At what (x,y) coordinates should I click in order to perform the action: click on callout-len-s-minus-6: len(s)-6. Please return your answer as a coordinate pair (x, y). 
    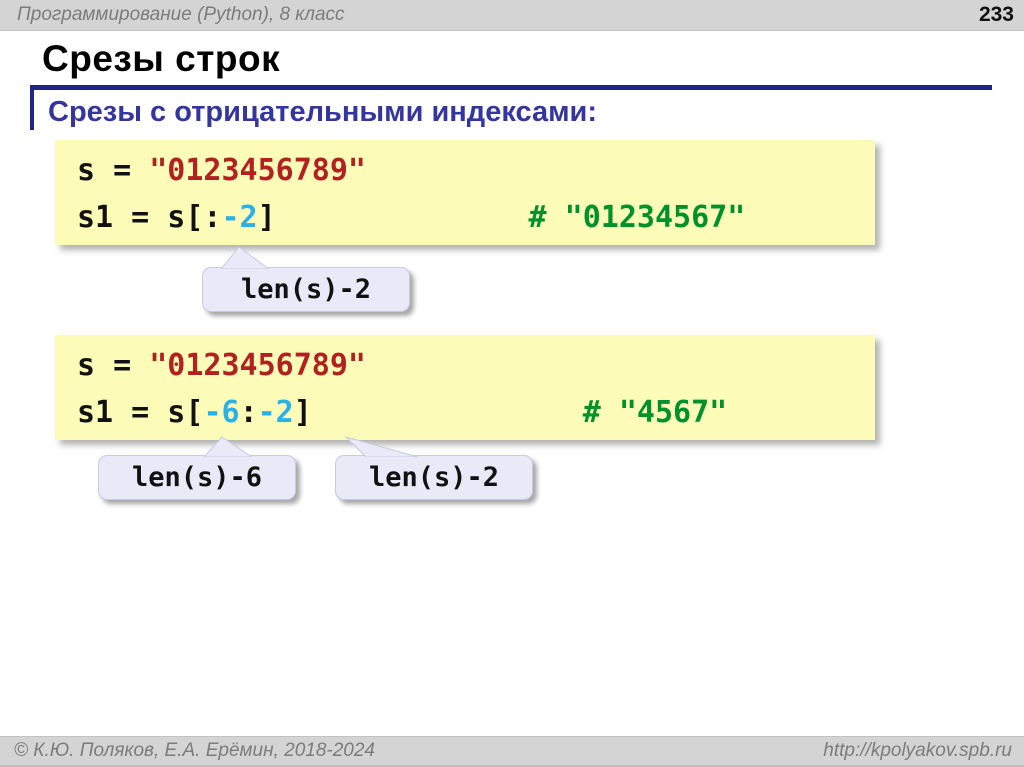
    Looking at the image, I should click on (197, 468).